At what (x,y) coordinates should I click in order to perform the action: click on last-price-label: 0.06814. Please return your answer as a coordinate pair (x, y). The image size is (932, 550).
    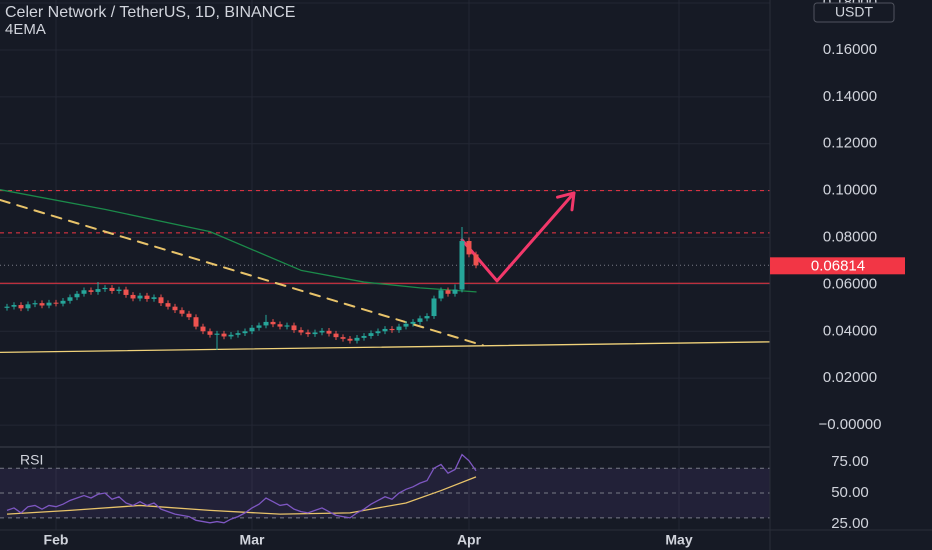
    Looking at the image, I should click on (838, 265).